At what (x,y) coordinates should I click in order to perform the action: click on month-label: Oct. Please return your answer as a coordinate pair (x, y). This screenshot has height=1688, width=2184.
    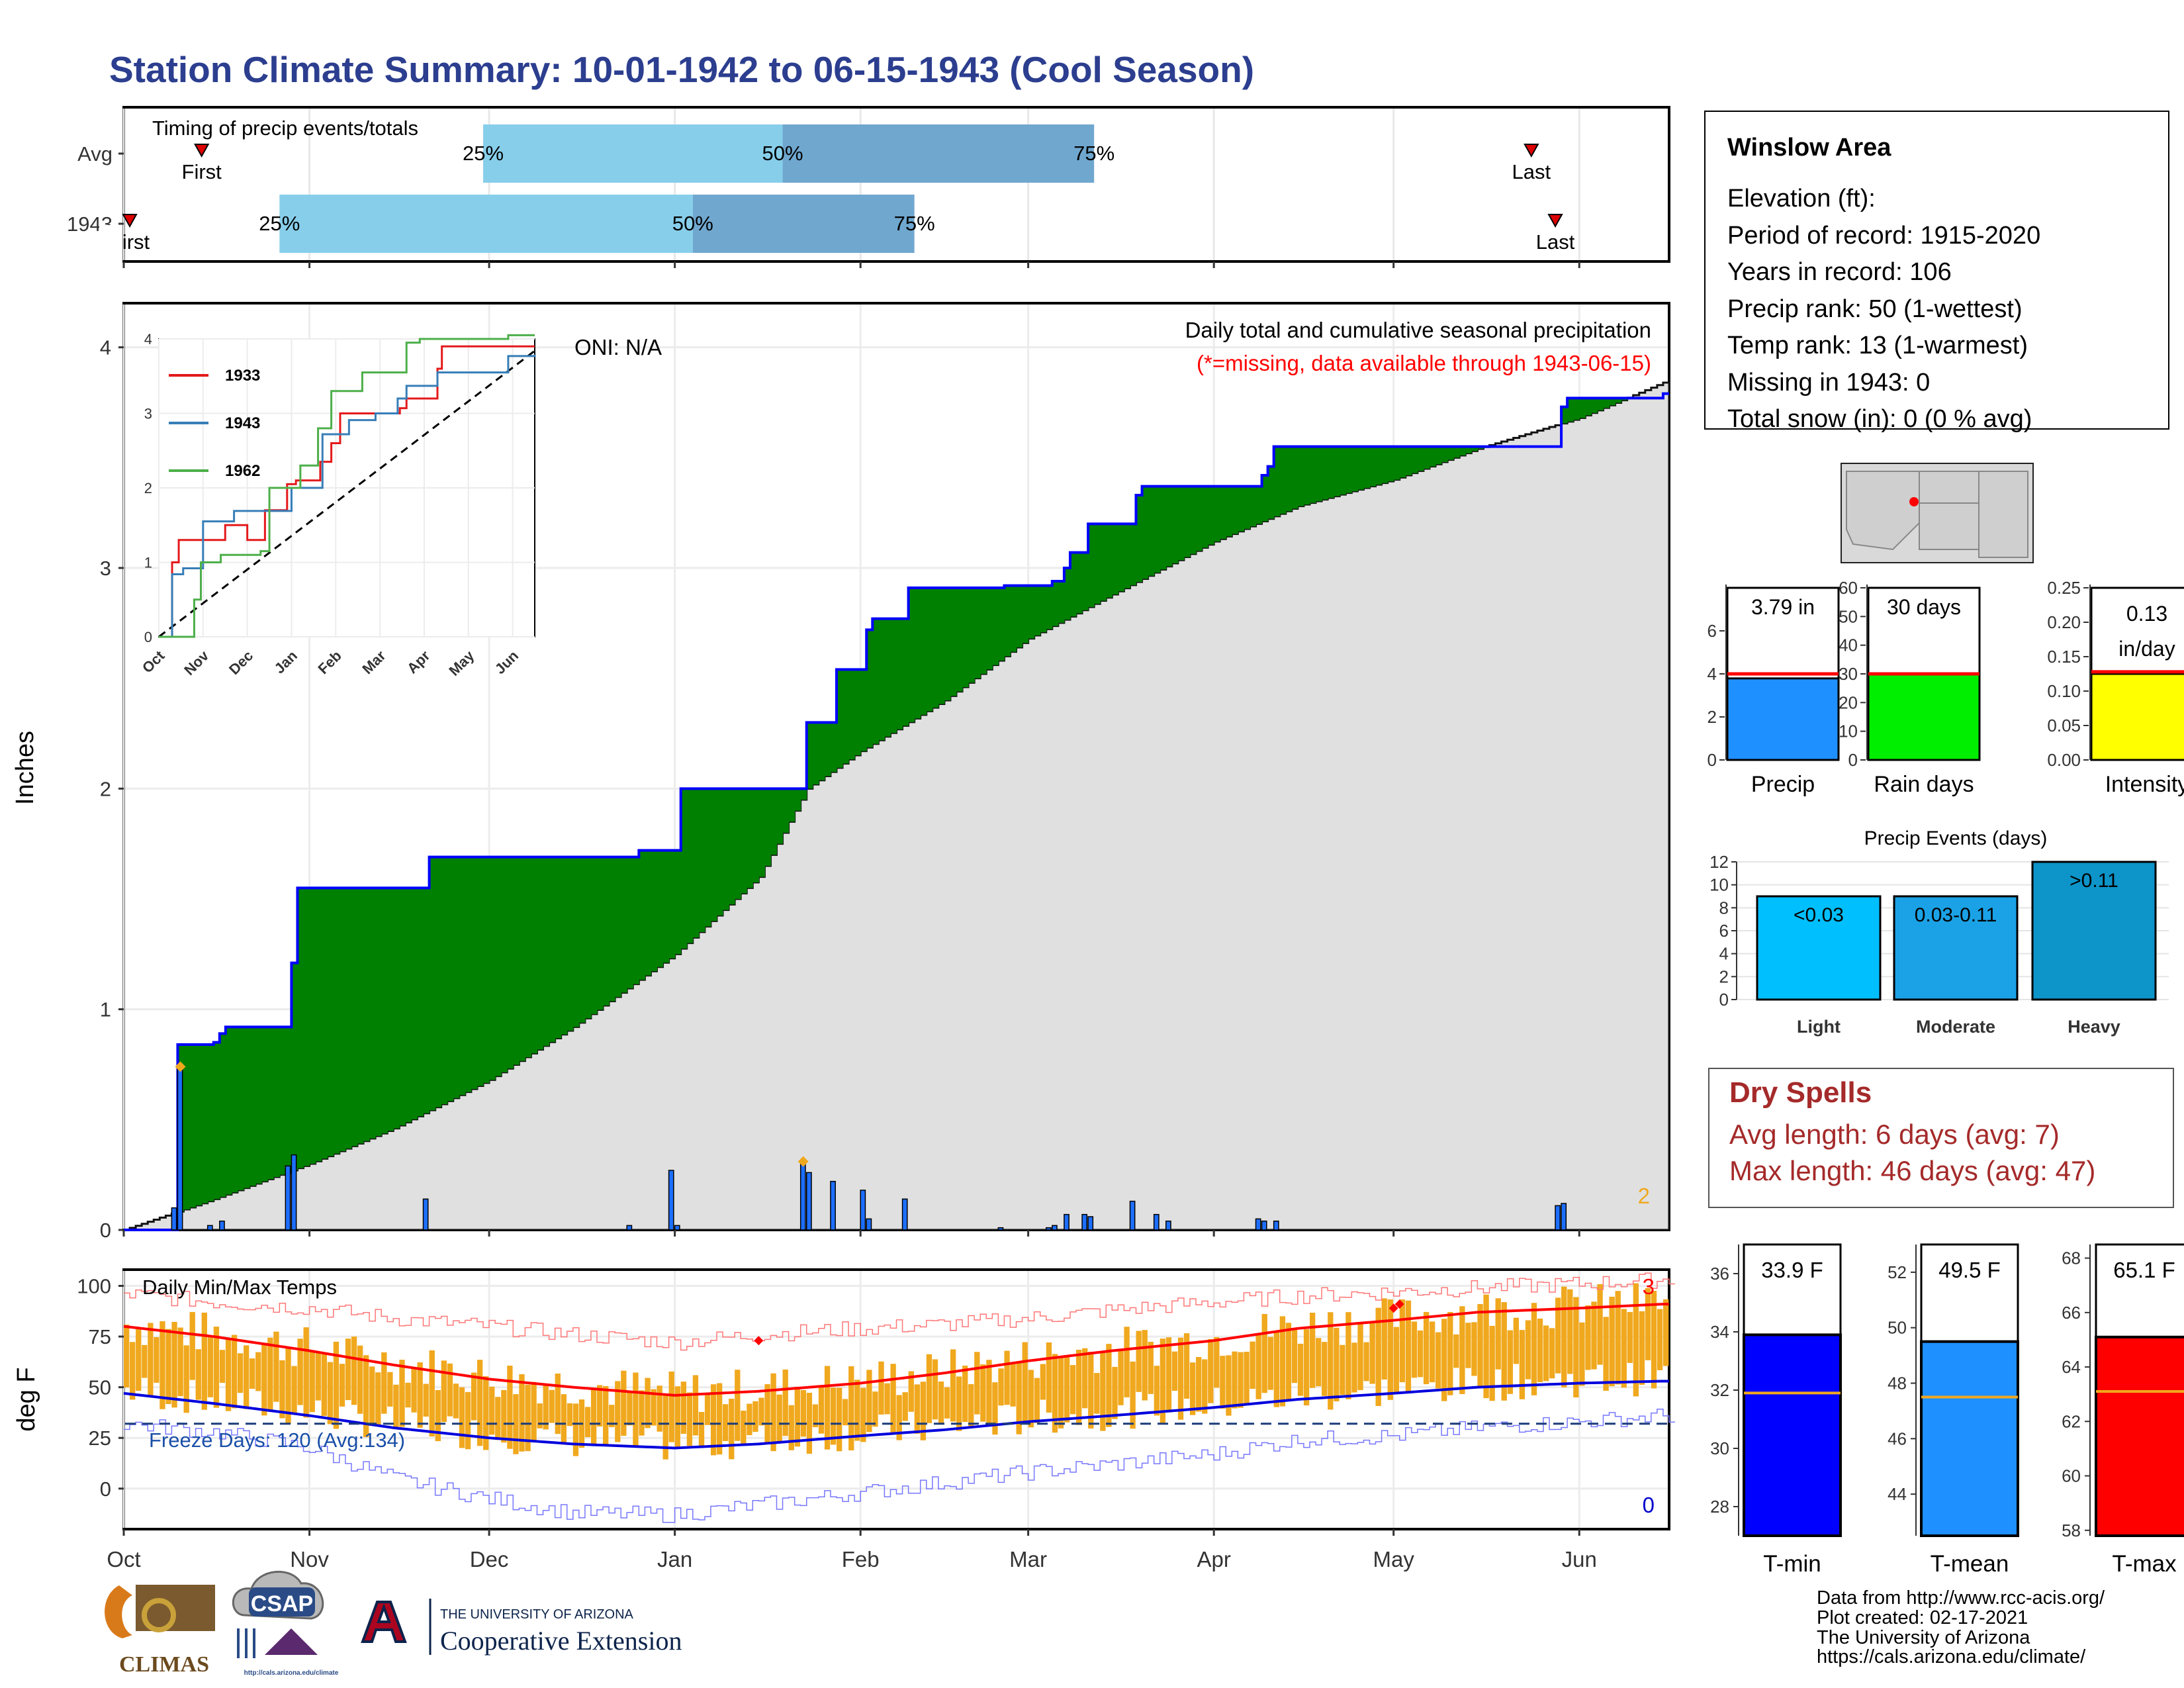
    Looking at the image, I should click on (124, 1559).